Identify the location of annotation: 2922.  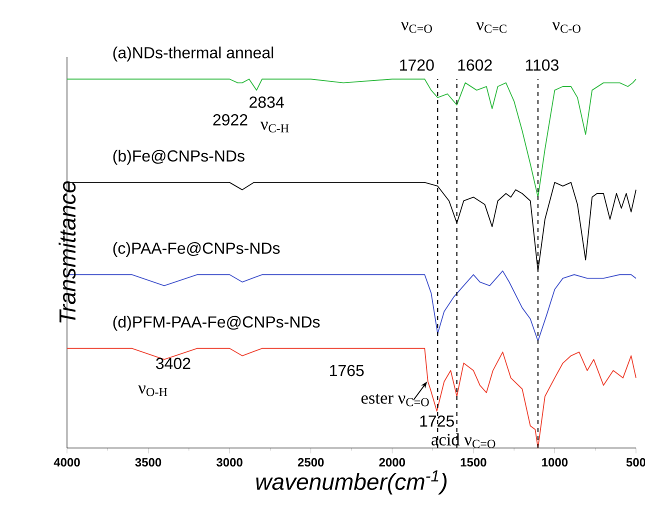
(230, 120).